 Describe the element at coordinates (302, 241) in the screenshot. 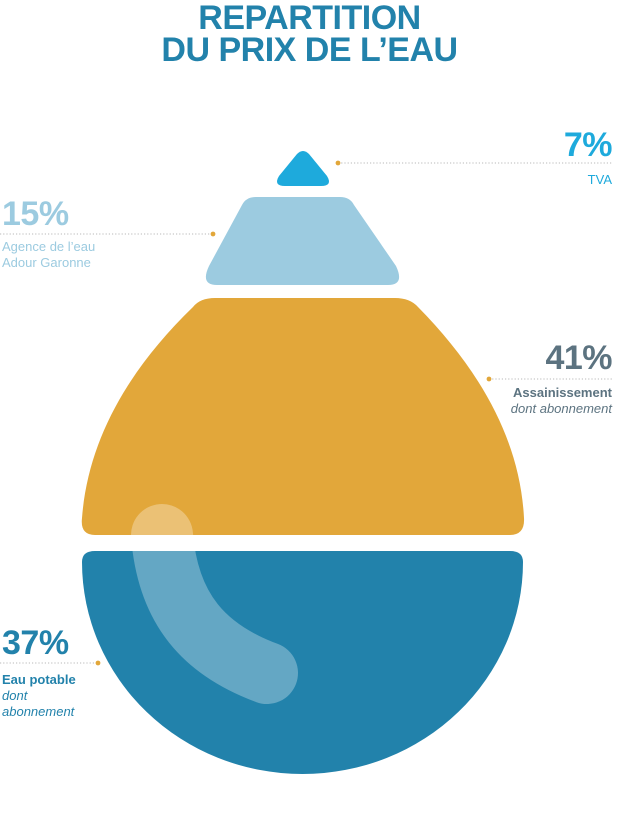

I see `segment-agence` at that location.